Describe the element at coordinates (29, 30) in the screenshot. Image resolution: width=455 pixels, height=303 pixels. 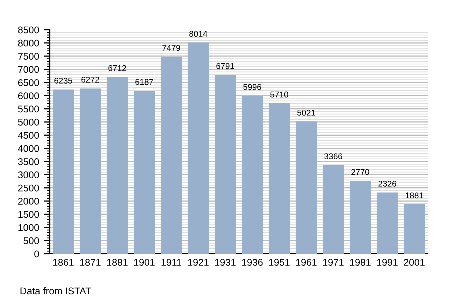
I see `y-tick-label: 8500` at that location.